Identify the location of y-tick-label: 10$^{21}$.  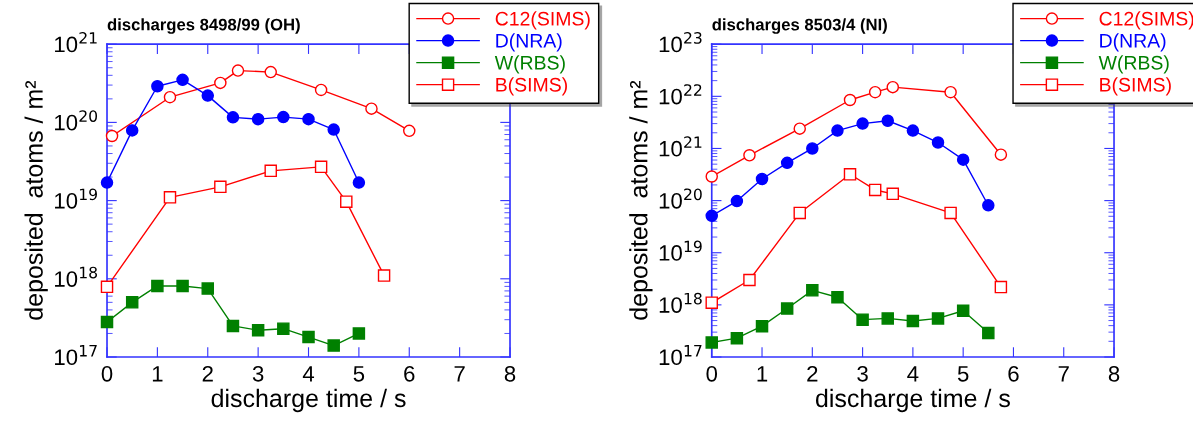
(680, 146).